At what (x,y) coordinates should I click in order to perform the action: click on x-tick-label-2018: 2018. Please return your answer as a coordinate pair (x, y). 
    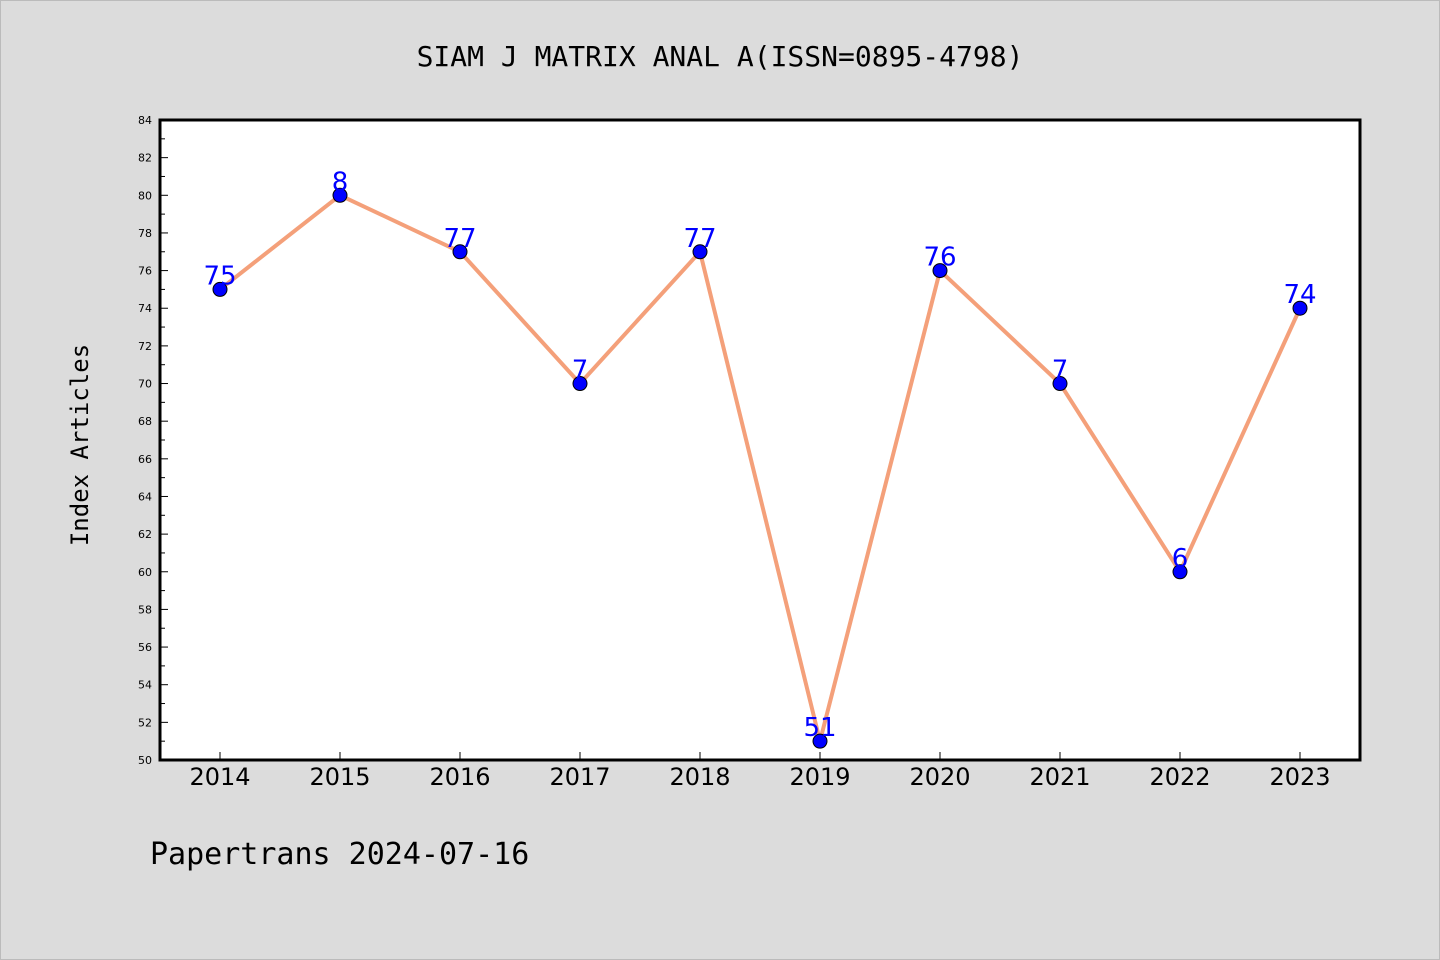
    Looking at the image, I should click on (699, 777).